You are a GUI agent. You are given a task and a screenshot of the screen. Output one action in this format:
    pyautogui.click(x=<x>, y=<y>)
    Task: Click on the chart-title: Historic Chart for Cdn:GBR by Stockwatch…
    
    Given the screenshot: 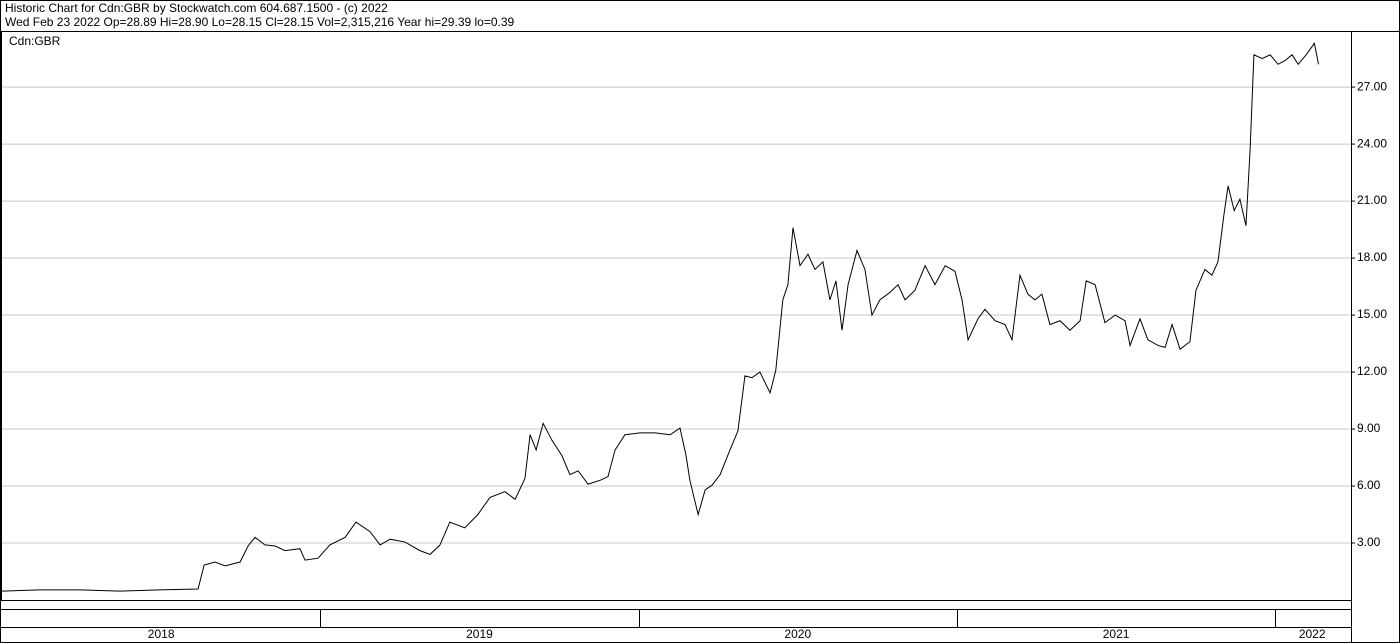 What is the action you would take?
    pyautogui.click(x=196, y=8)
    